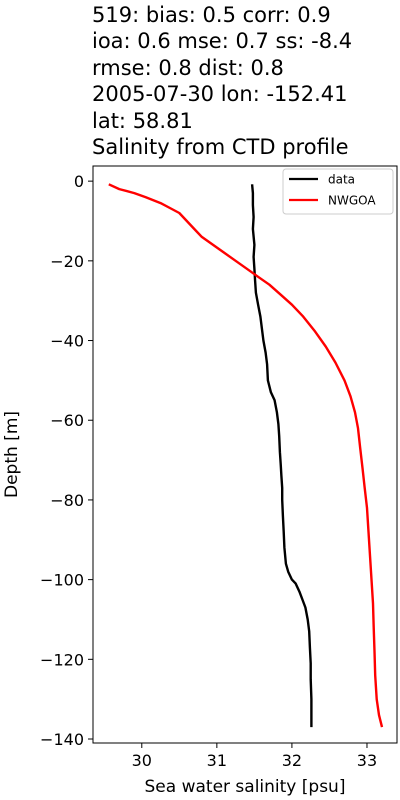 This screenshot has height=800, width=400. I want to click on legend: data NWGOA, so click(338, 191).